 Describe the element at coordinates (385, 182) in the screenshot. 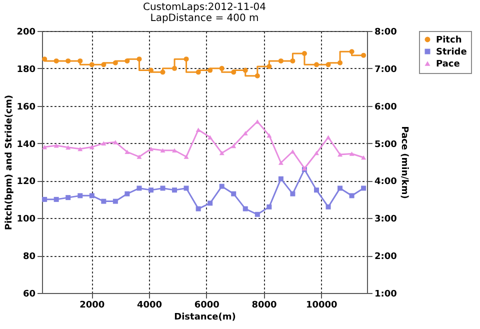

I see `y2-tick-label: 4:00` at that location.